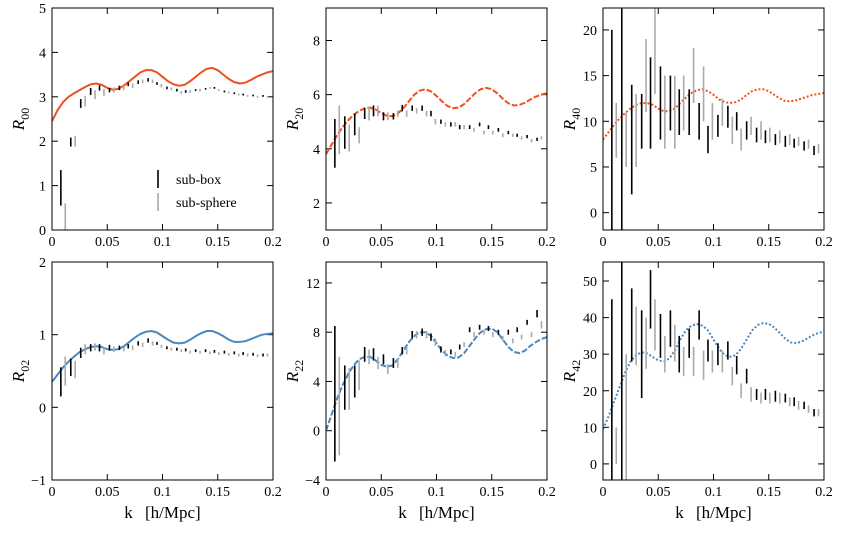 Image resolution: width=842 pixels, height=534 pixels. I want to click on y-label-sub: 40, so click(576, 114).